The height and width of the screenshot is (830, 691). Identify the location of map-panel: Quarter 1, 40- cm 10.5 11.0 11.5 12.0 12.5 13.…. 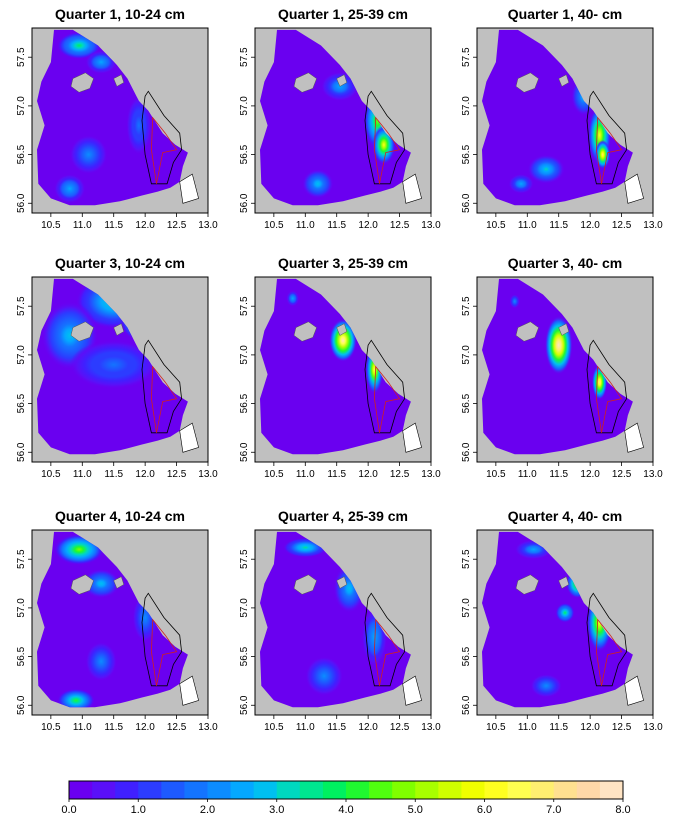
(562, 118).